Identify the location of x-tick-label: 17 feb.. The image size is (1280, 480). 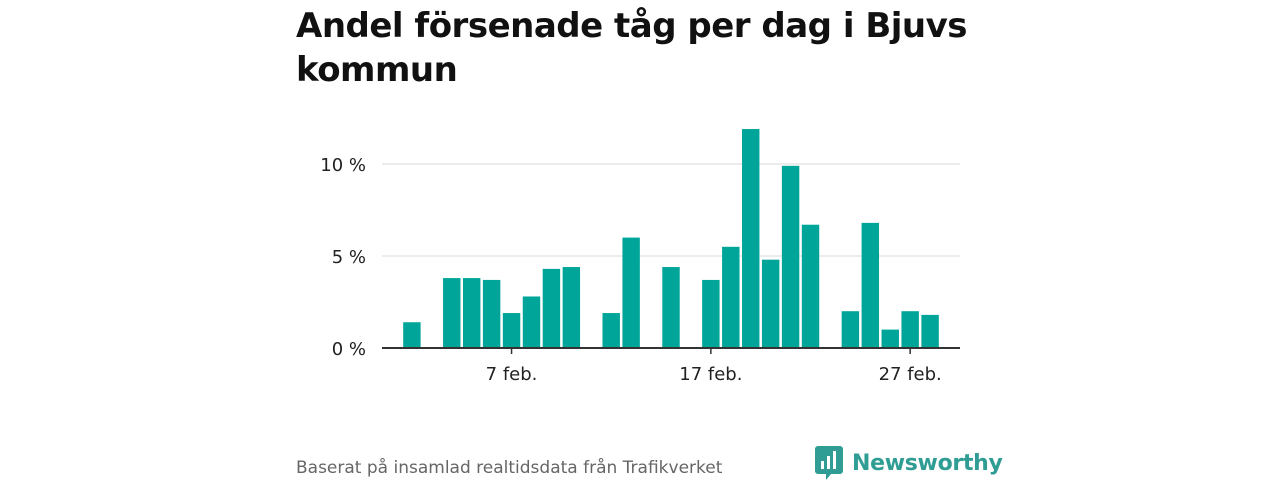
(710, 374).